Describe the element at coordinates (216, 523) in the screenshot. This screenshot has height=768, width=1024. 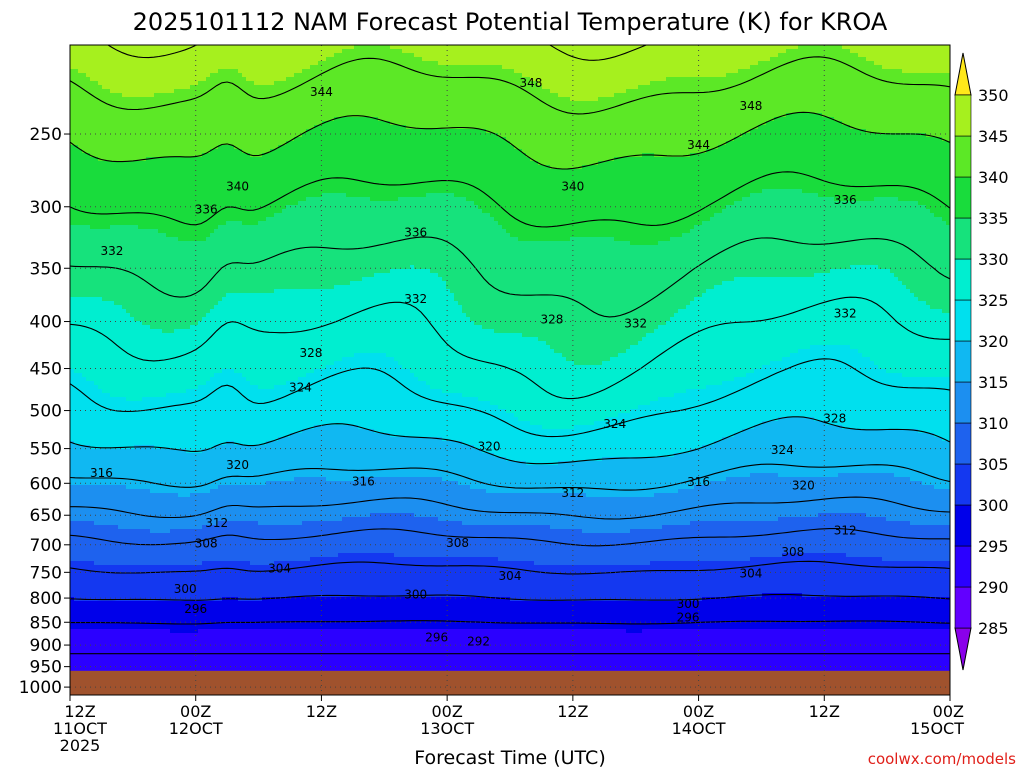
I see `contour-label: 312` at that location.